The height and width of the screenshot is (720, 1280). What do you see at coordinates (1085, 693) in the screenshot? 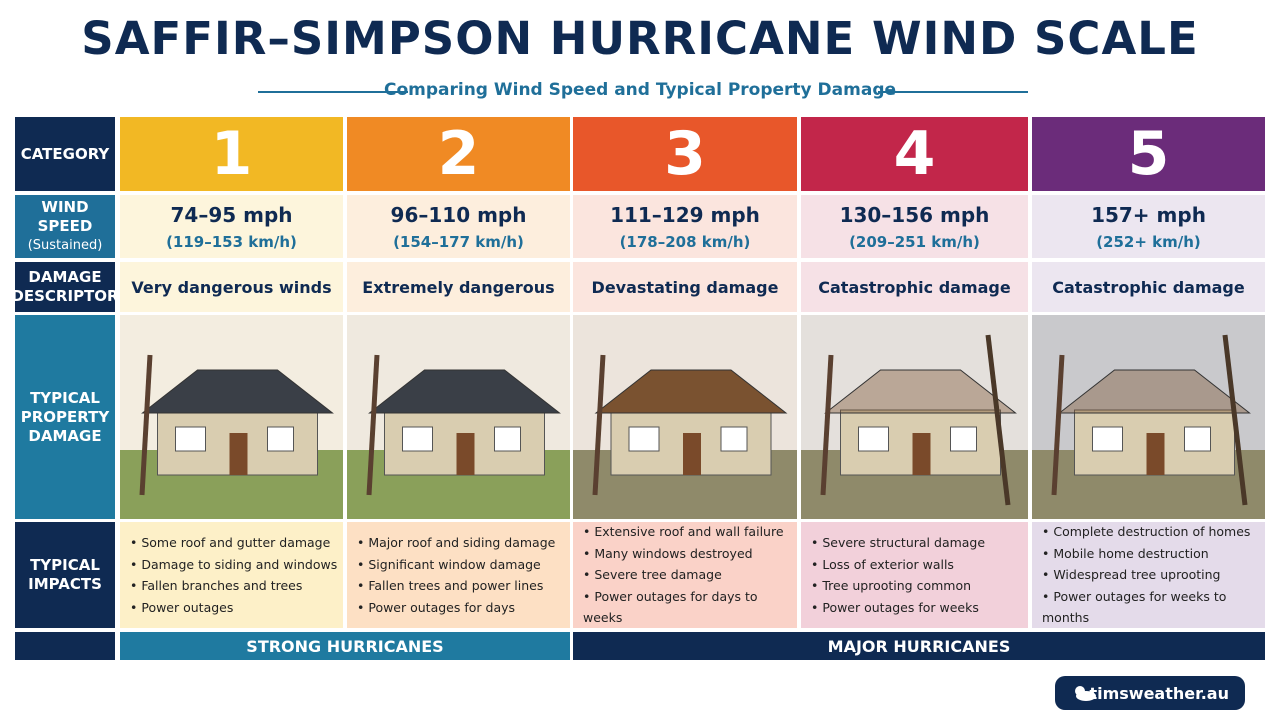
I see `logo-icon` at bounding box center [1085, 693].